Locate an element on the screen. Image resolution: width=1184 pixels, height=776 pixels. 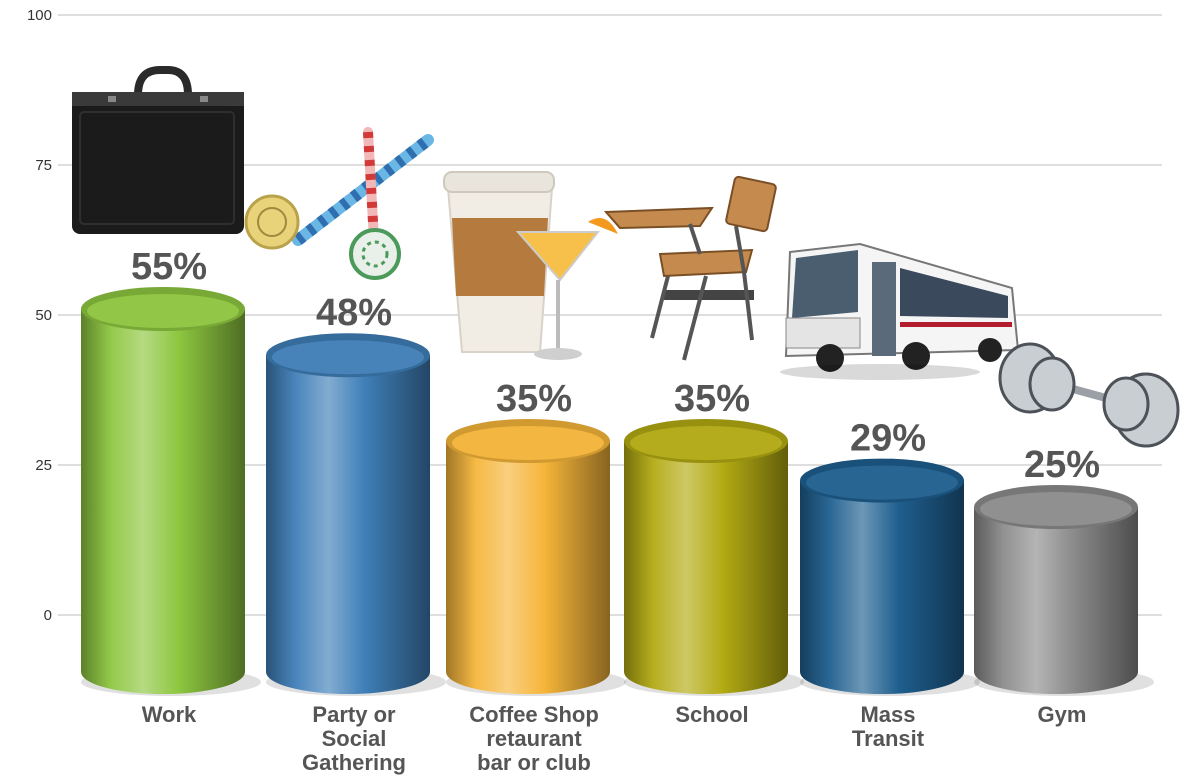
value-label: 55% is located at coordinates (169, 267).